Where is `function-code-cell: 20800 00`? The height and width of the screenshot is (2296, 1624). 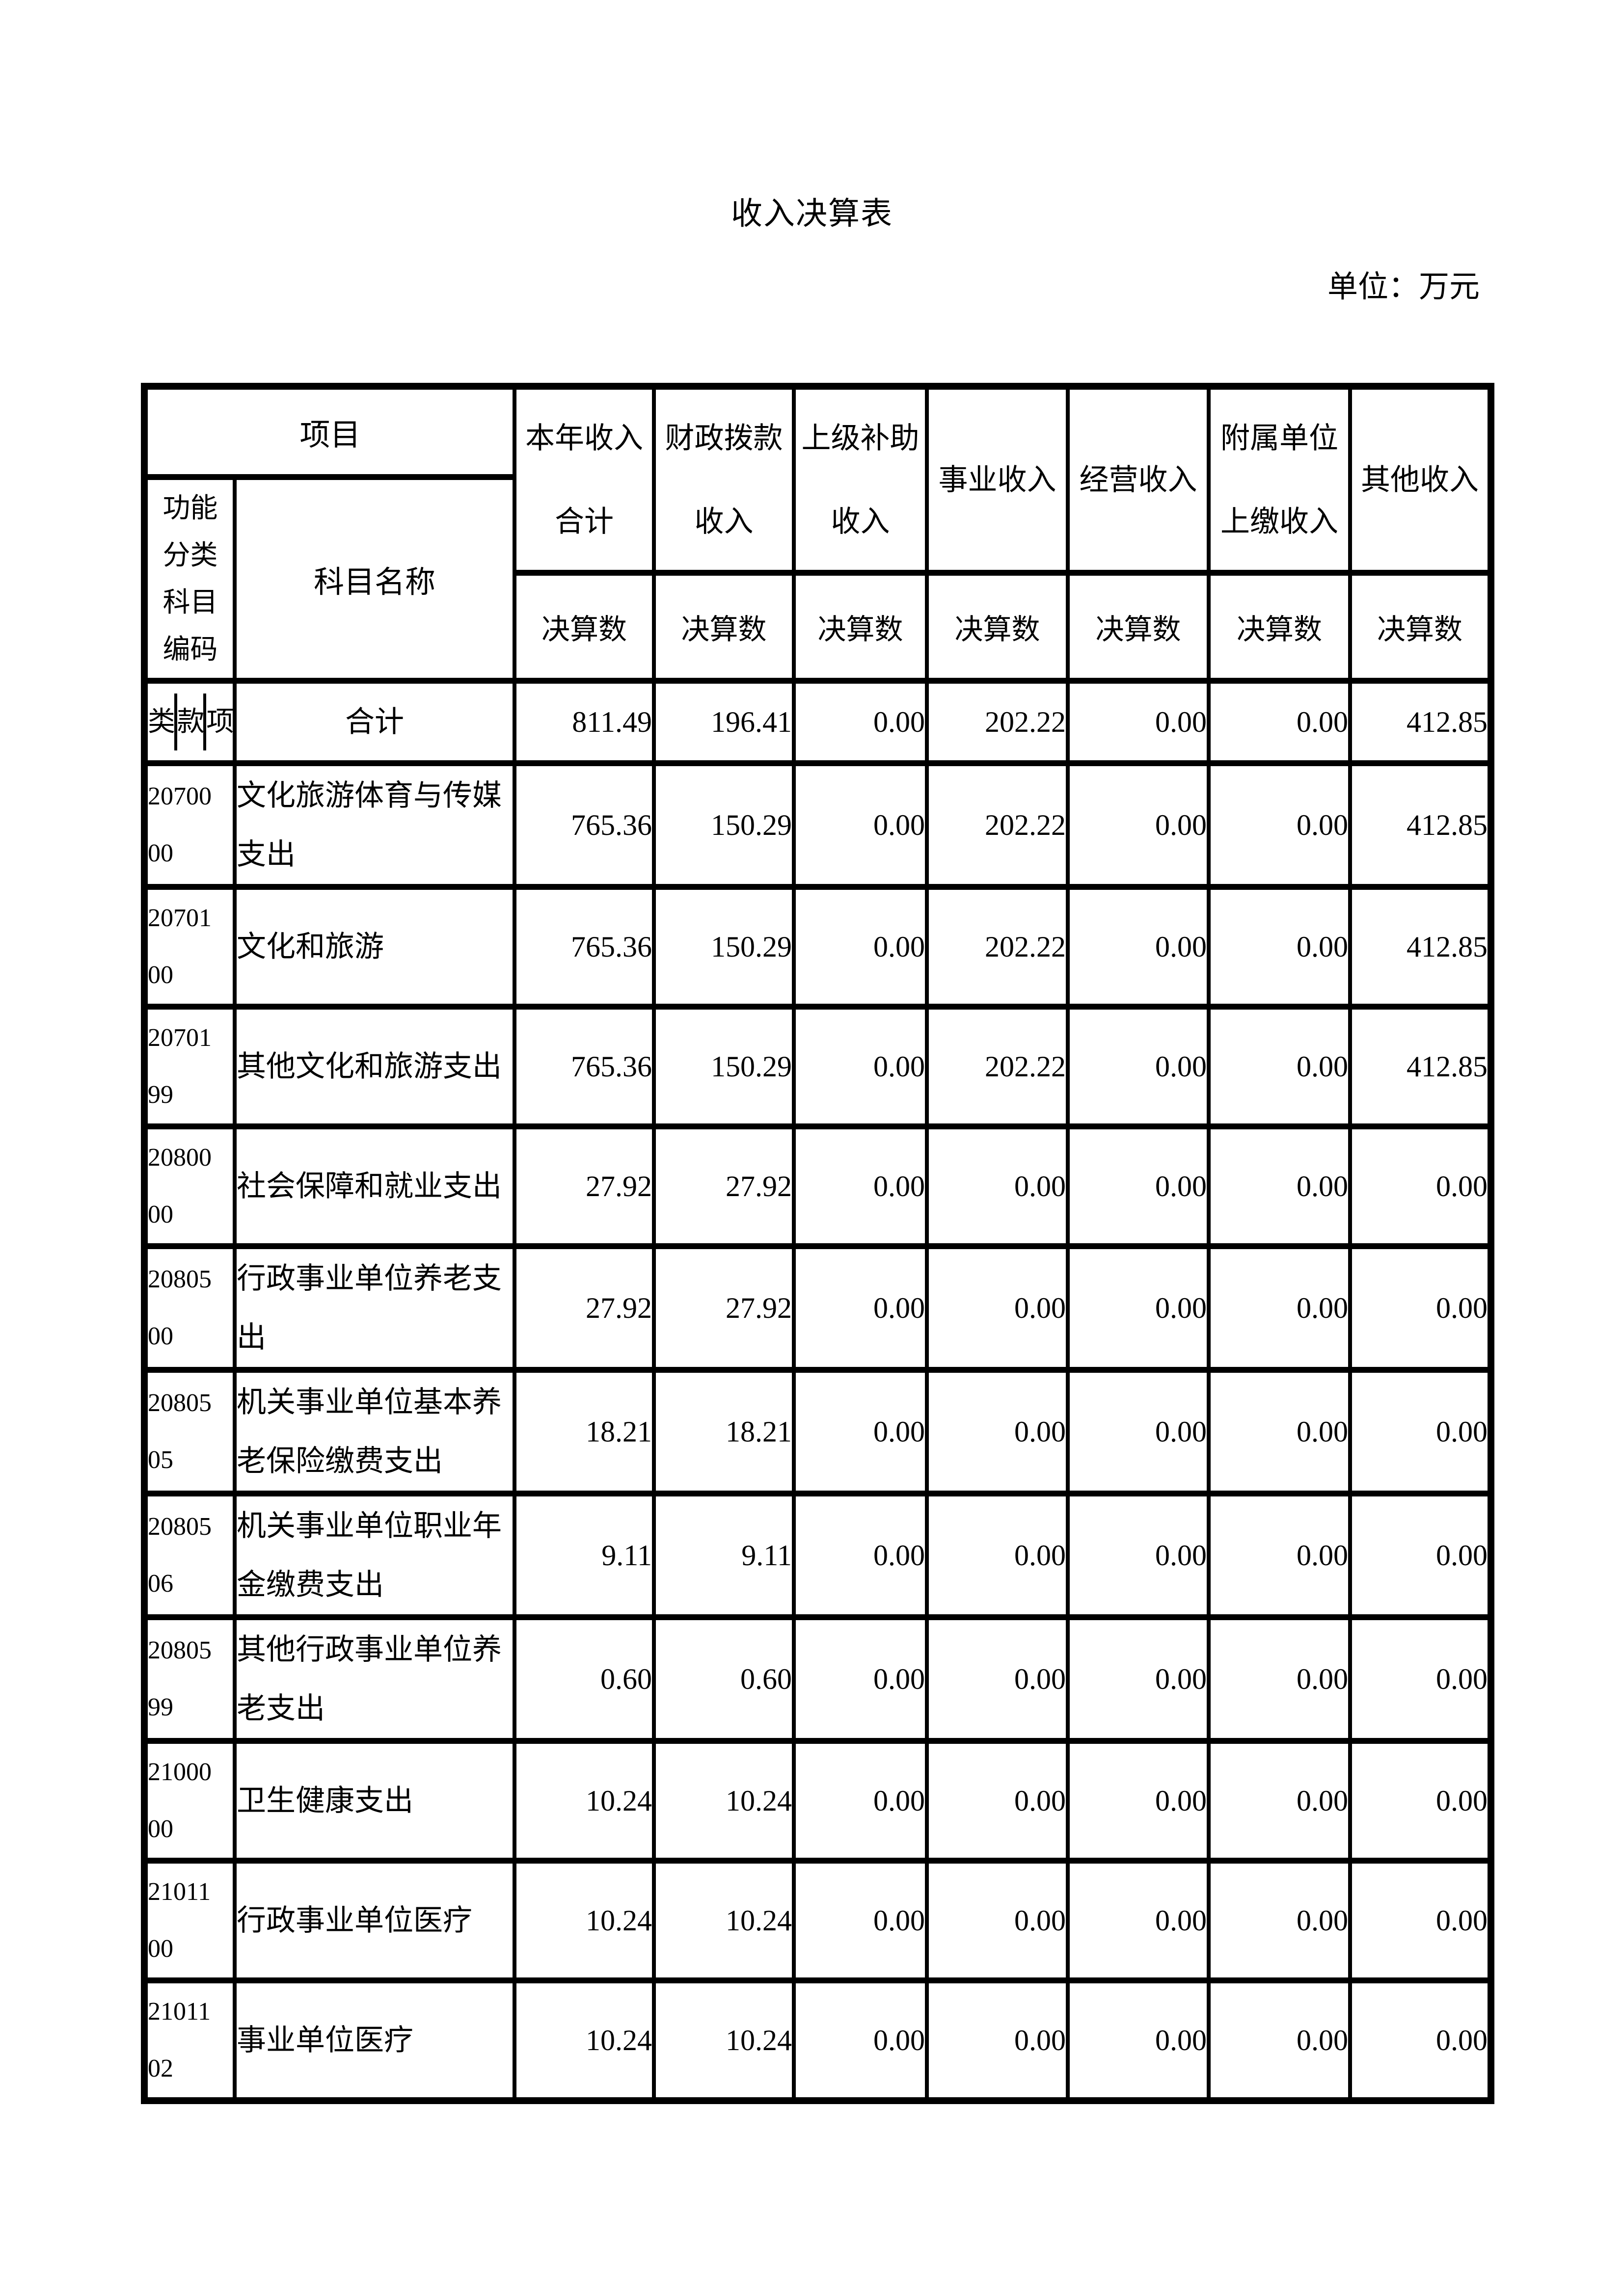
function-code-cell: 20800 00 is located at coordinates (189, 1186).